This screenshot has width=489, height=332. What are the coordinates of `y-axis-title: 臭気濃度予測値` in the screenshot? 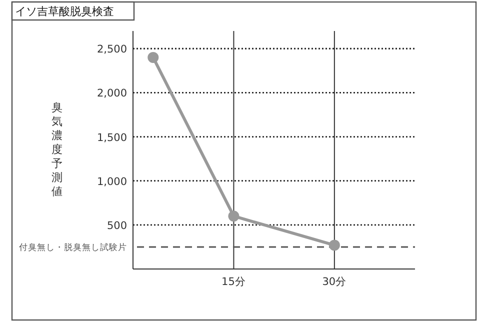 It's located at (57, 149).